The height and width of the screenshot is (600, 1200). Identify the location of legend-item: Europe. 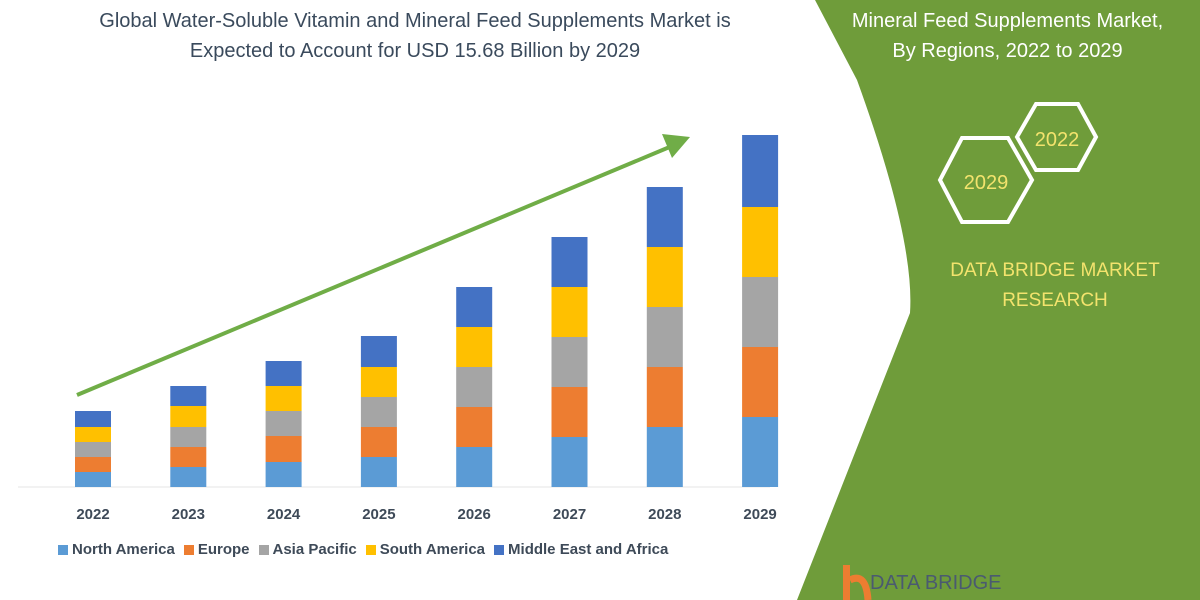
(216, 549).